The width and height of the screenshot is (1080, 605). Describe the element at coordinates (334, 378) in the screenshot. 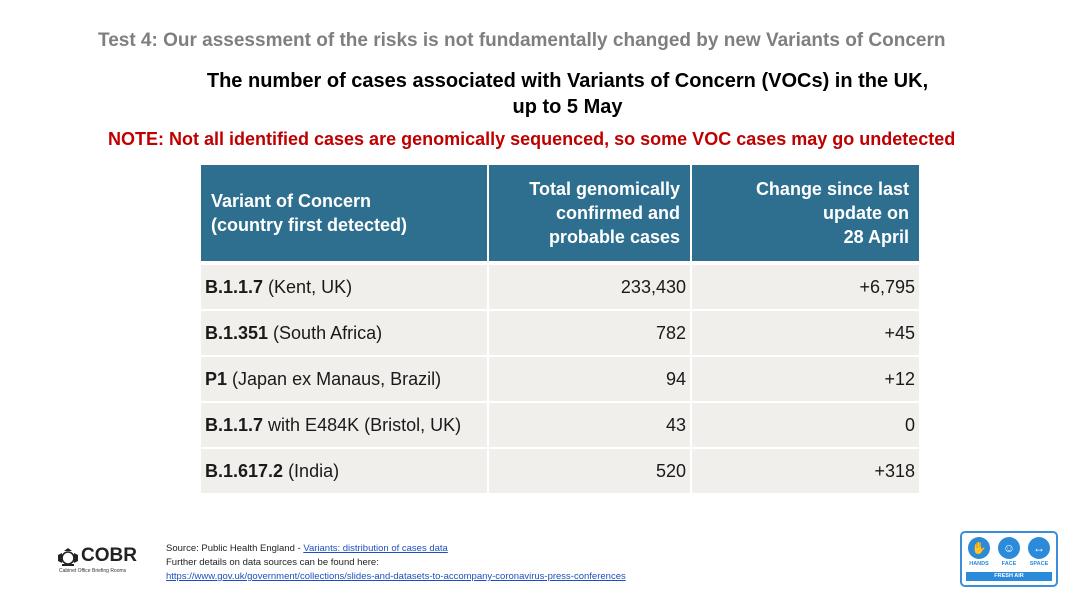

I see `variant-detail: (Japan ex Manaus, Brazil)` at that location.